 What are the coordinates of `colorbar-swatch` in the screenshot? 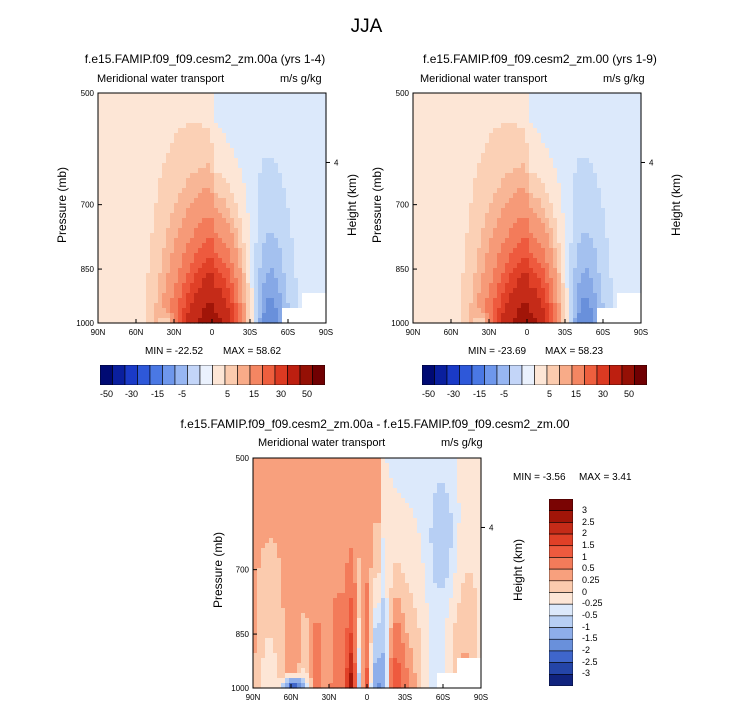 It's located at (206, 375).